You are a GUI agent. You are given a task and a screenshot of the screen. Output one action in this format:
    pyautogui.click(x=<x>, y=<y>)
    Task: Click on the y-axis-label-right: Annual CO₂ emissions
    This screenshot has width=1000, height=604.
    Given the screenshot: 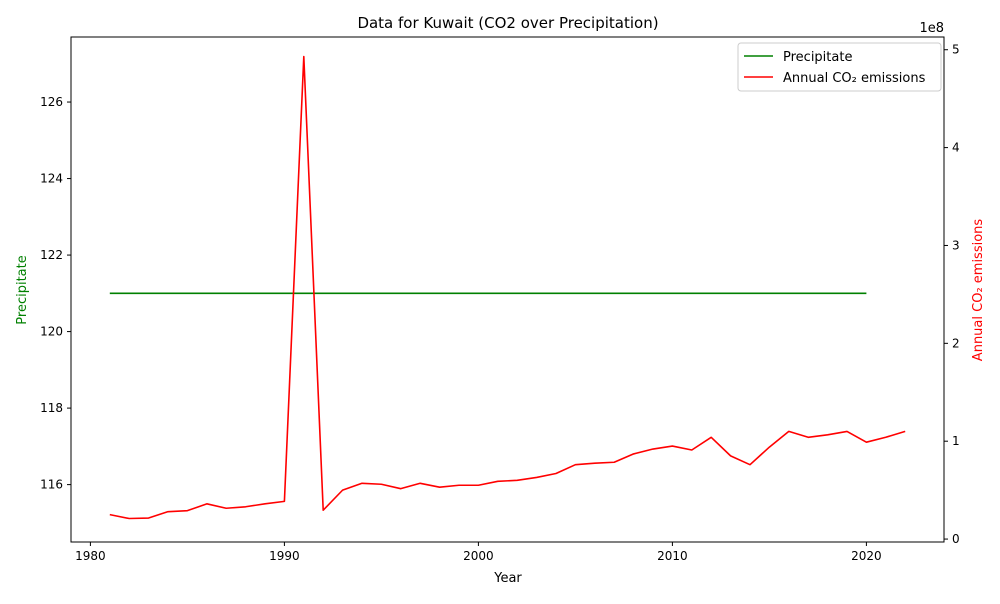 What is the action you would take?
    pyautogui.click(x=978, y=290)
    